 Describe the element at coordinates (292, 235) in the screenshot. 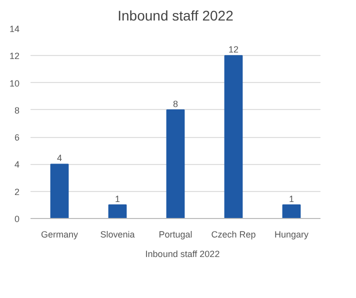

I see `x-tick-label: Hungary` at that location.